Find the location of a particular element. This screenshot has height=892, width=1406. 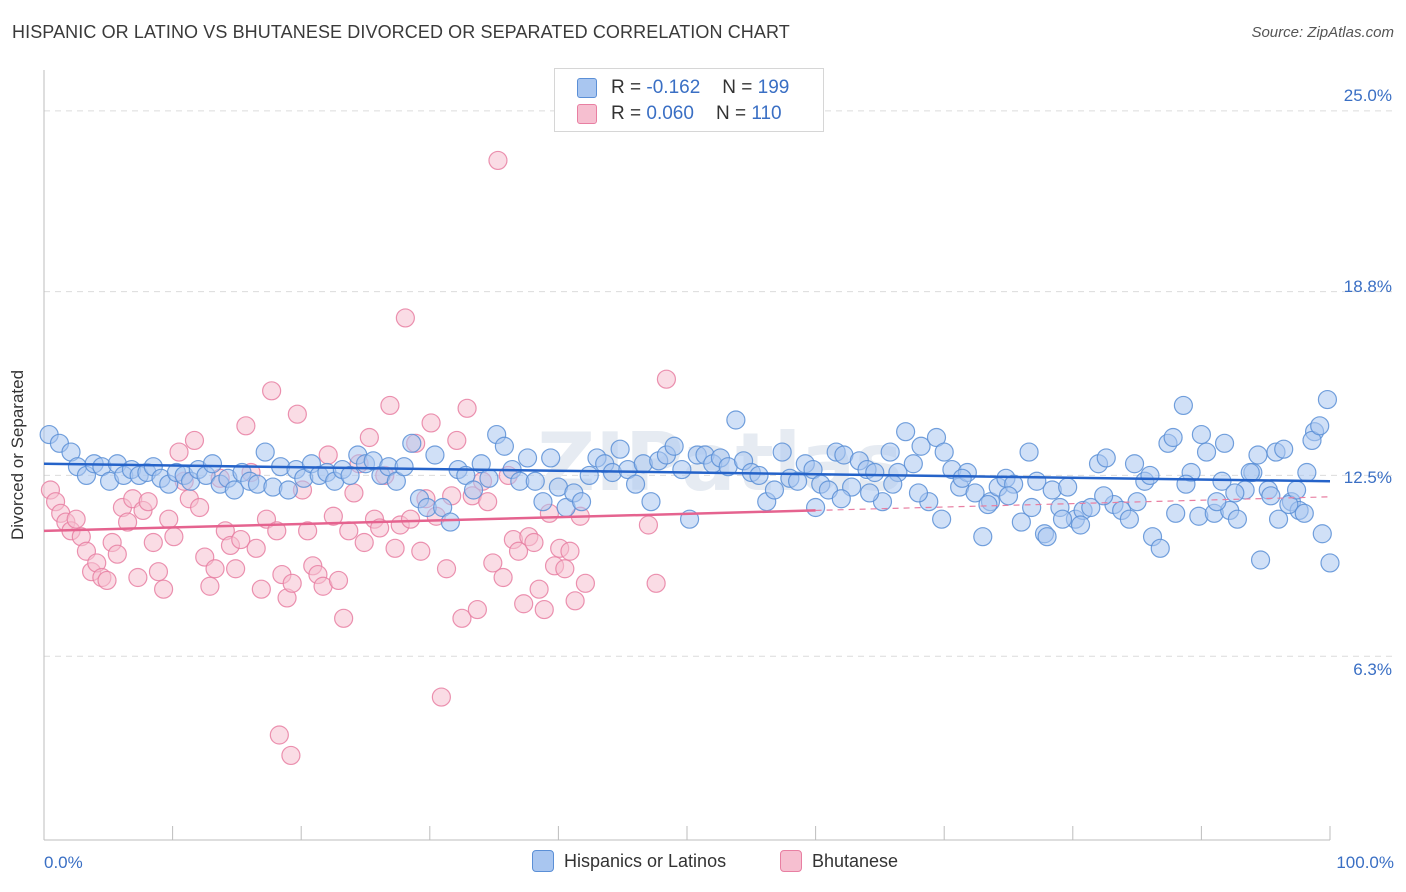

hispanic-trend-line is located at coordinates (687, 472).